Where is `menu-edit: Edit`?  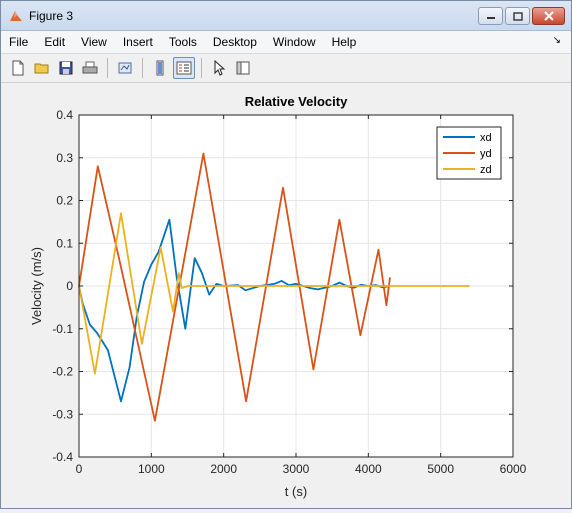
menu-edit: Edit is located at coordinates (55, 42).